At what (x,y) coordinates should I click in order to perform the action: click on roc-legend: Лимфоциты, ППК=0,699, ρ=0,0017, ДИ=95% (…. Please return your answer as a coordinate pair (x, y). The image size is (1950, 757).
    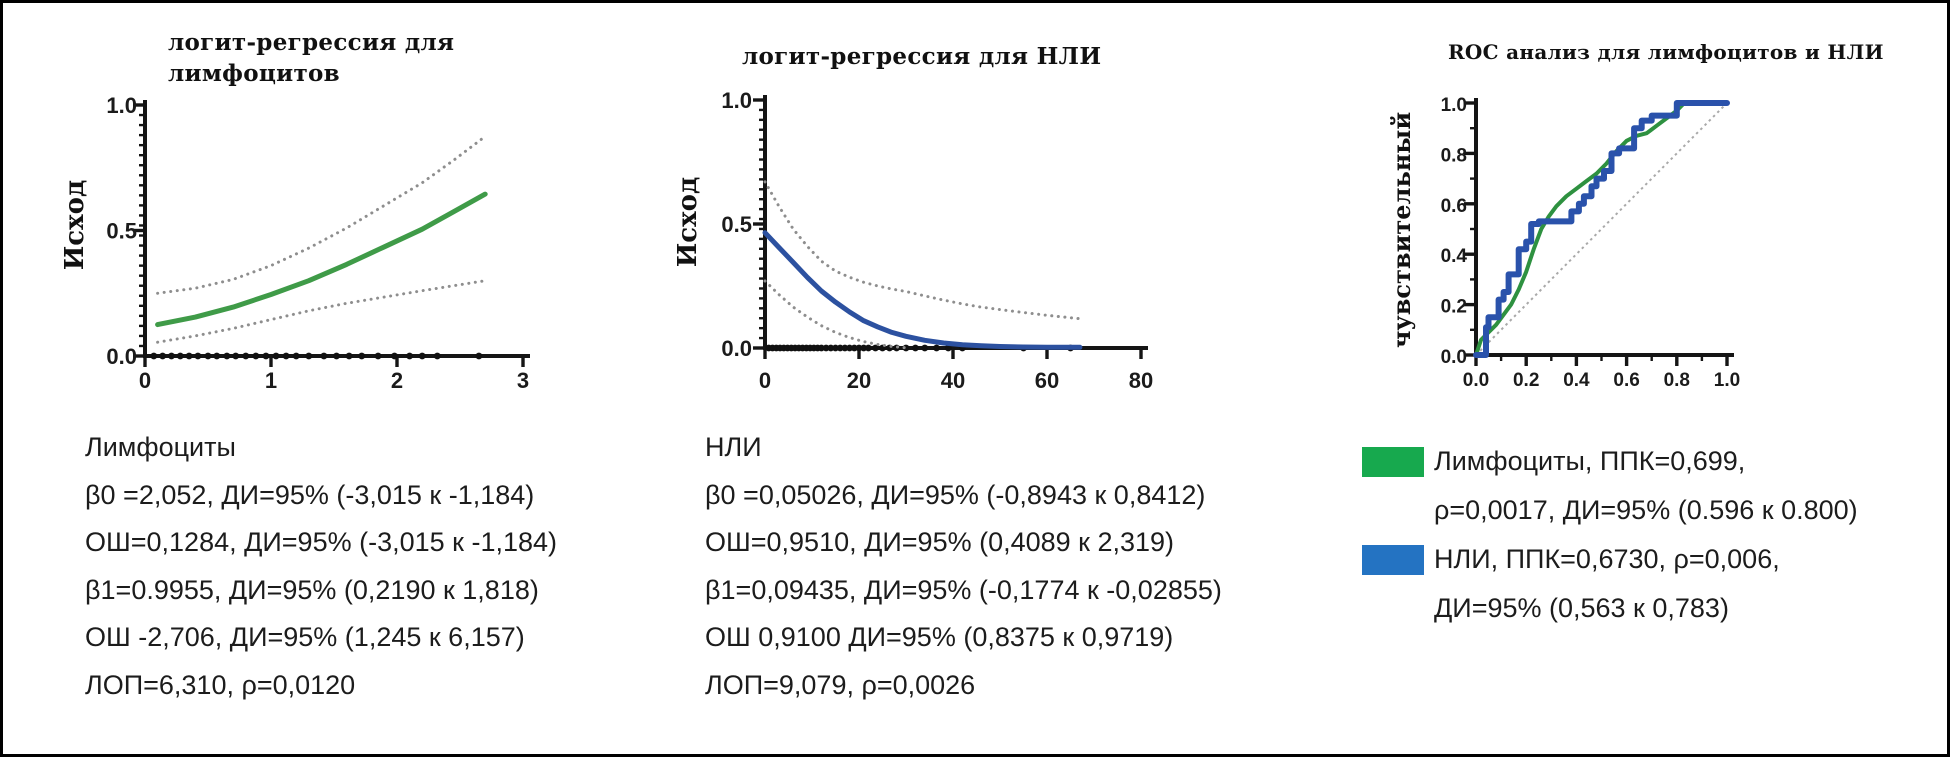
    Looking at the image, I should click on (1610, 535).